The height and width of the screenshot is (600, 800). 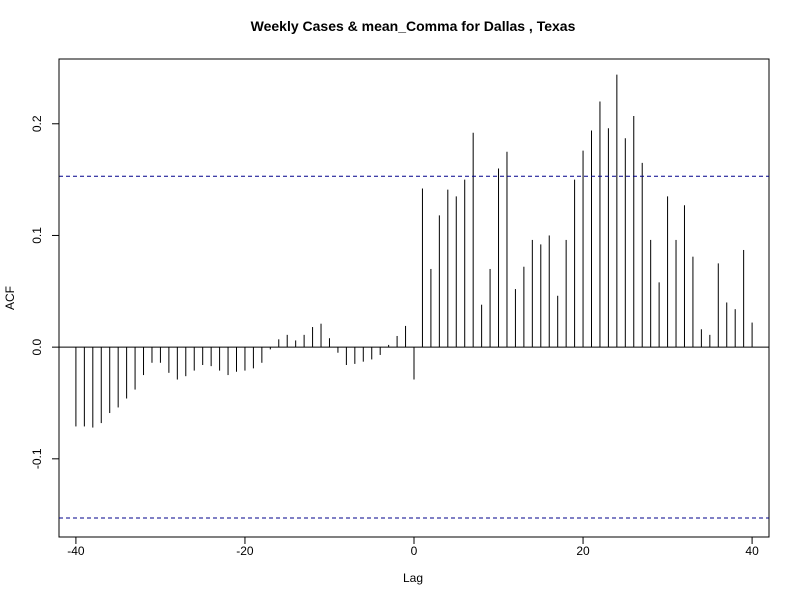 What do you see at coordinates (37, 123) in the screenshot?
I see `y-tick-label: 0.2` at bounding box center [37, 123].